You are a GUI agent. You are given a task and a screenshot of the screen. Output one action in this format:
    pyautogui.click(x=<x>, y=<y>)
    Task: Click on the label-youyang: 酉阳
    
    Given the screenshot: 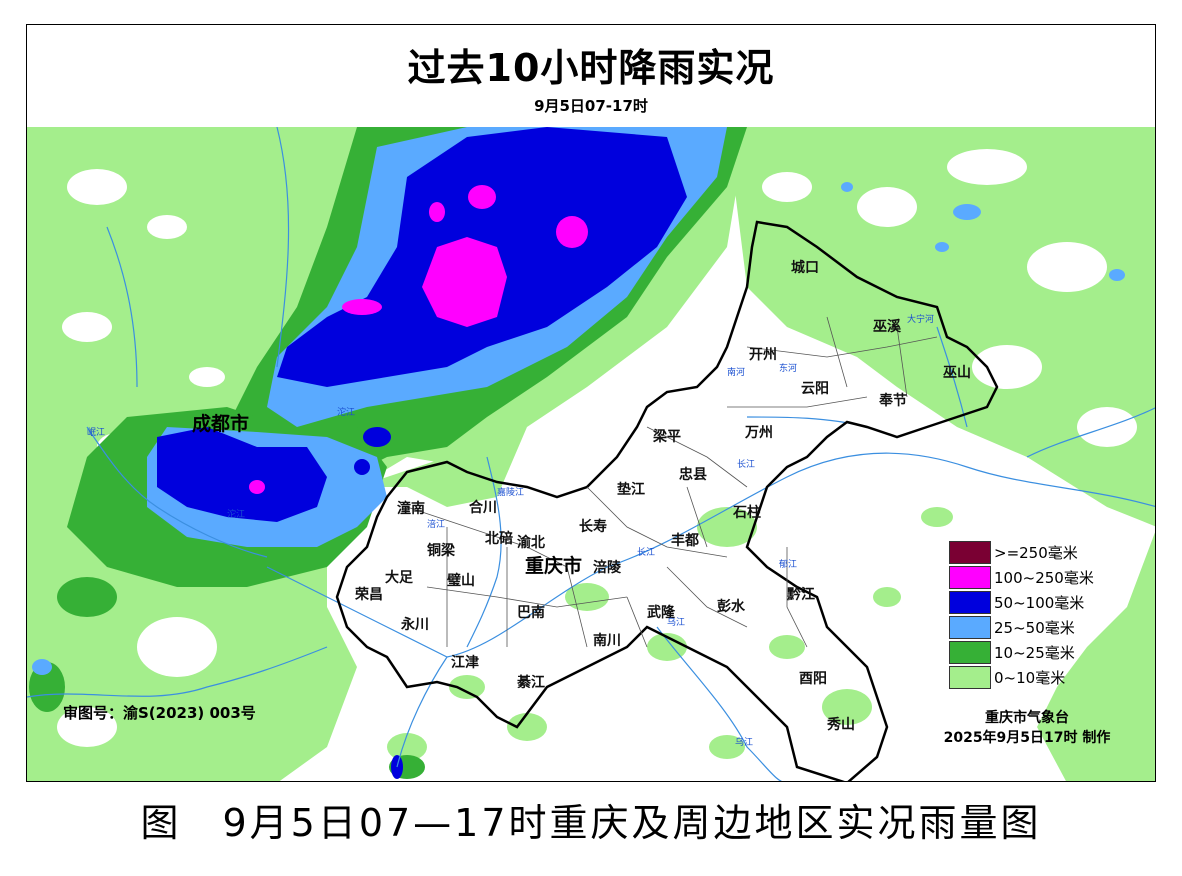 What is the action you would take?
    pyautogui.click(x=813, y=679)
    